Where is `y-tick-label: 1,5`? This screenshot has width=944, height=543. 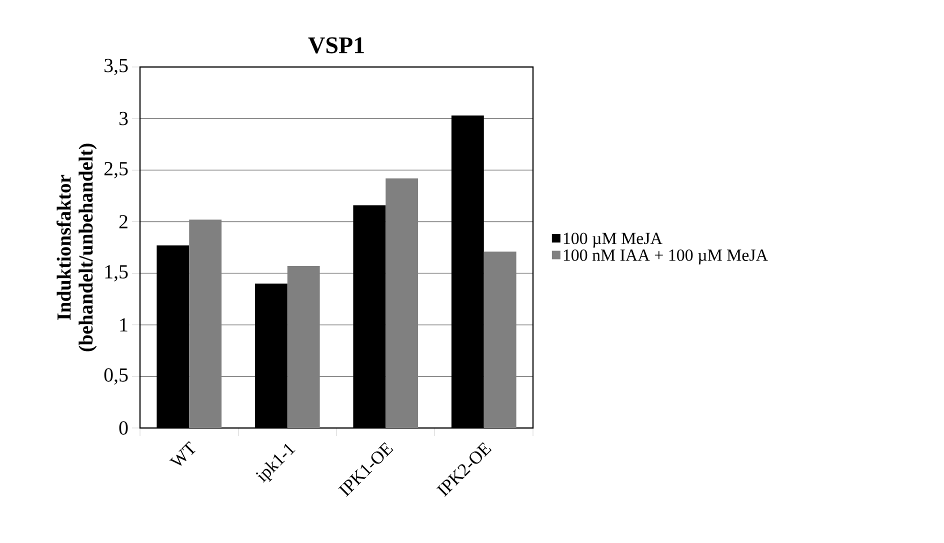
y-tick-label: 1,5 is located at coordinates (116, 273).